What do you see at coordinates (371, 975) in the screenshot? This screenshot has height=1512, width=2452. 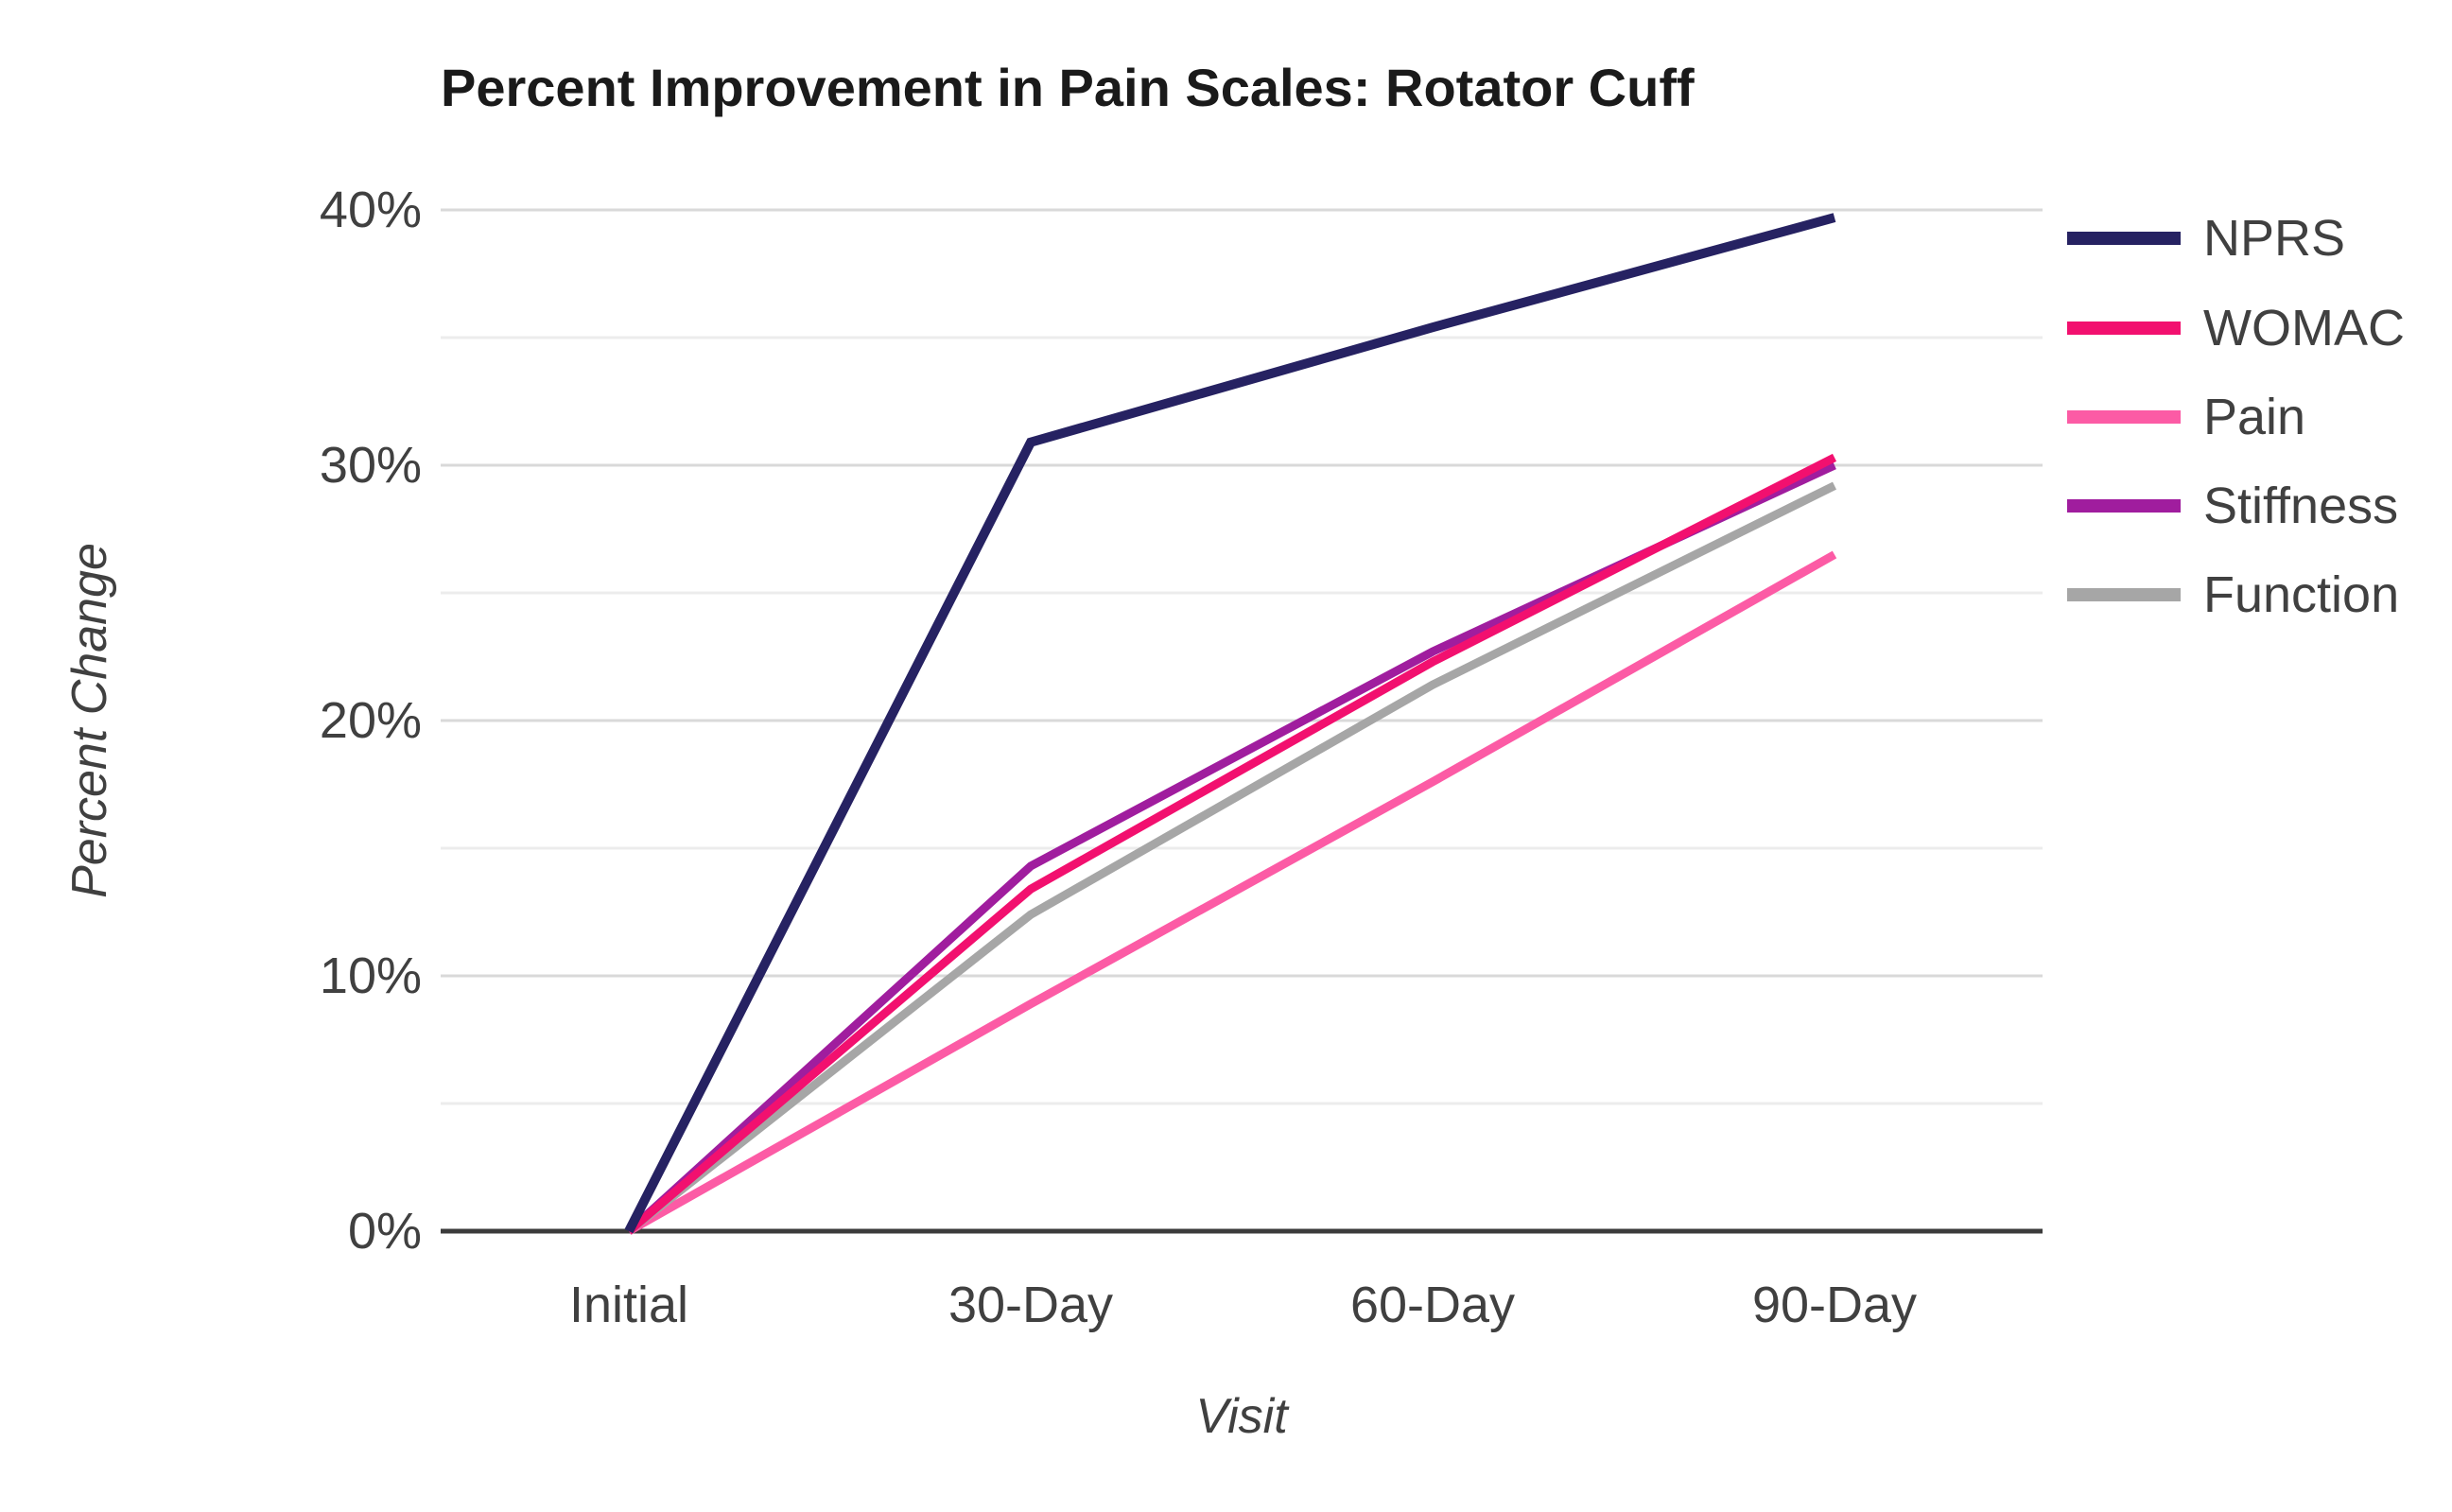 I see `y-tick-label: 10%` at bounding box center [371, 975].